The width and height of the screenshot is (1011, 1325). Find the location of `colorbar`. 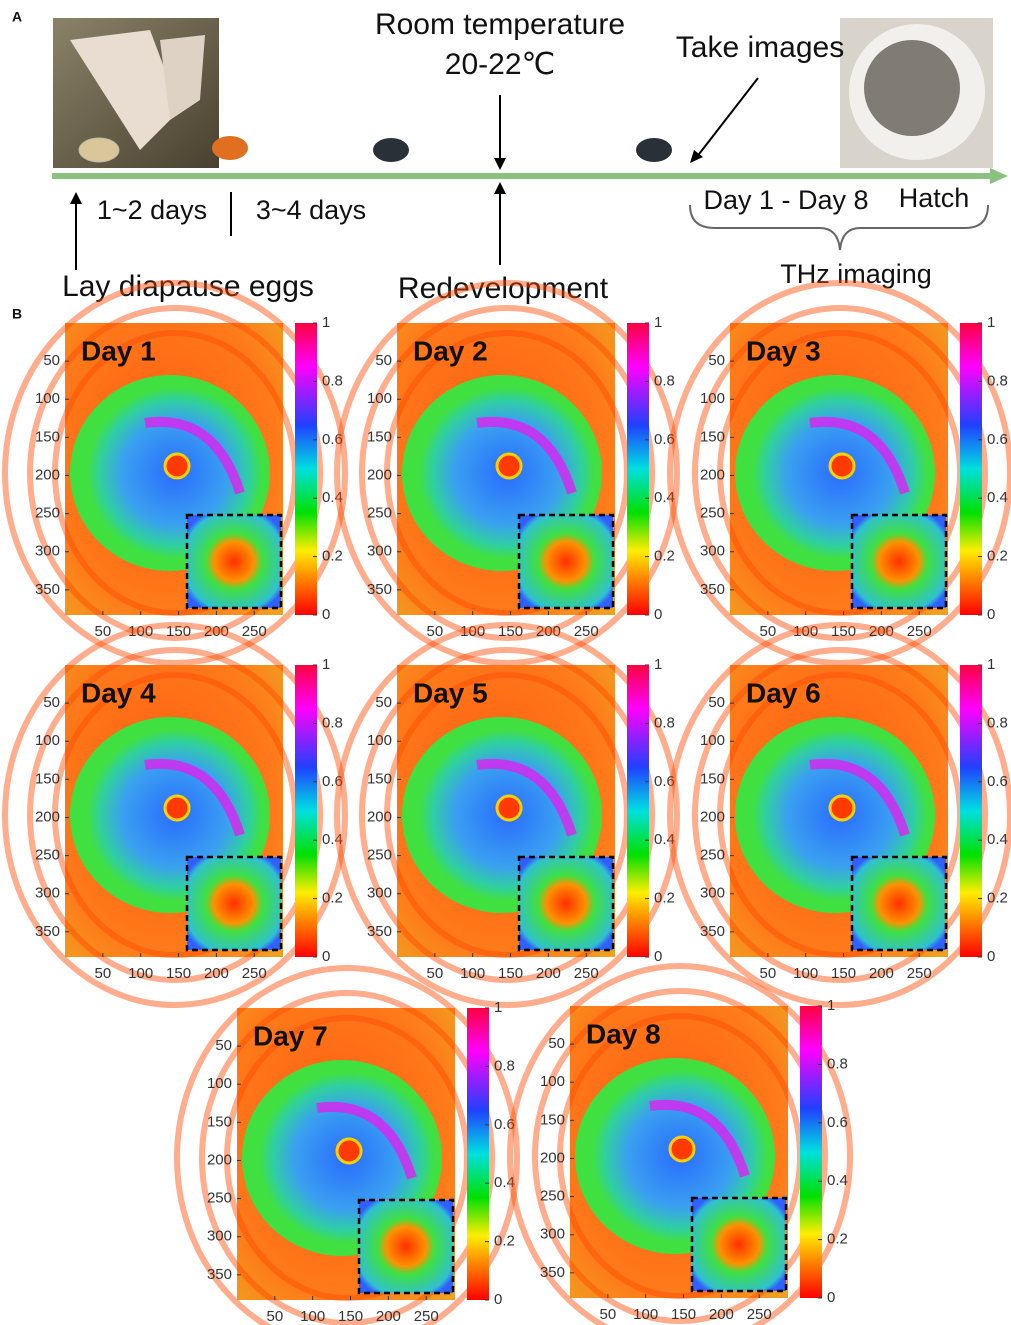

colorbar is located at coordinates (638, 469).